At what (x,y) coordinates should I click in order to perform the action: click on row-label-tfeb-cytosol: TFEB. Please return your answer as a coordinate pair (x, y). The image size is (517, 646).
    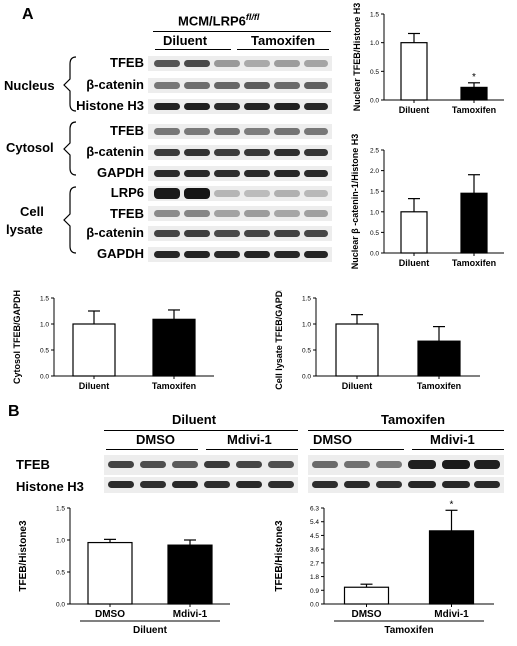
    Looking at the image, I should click on (127, 130).